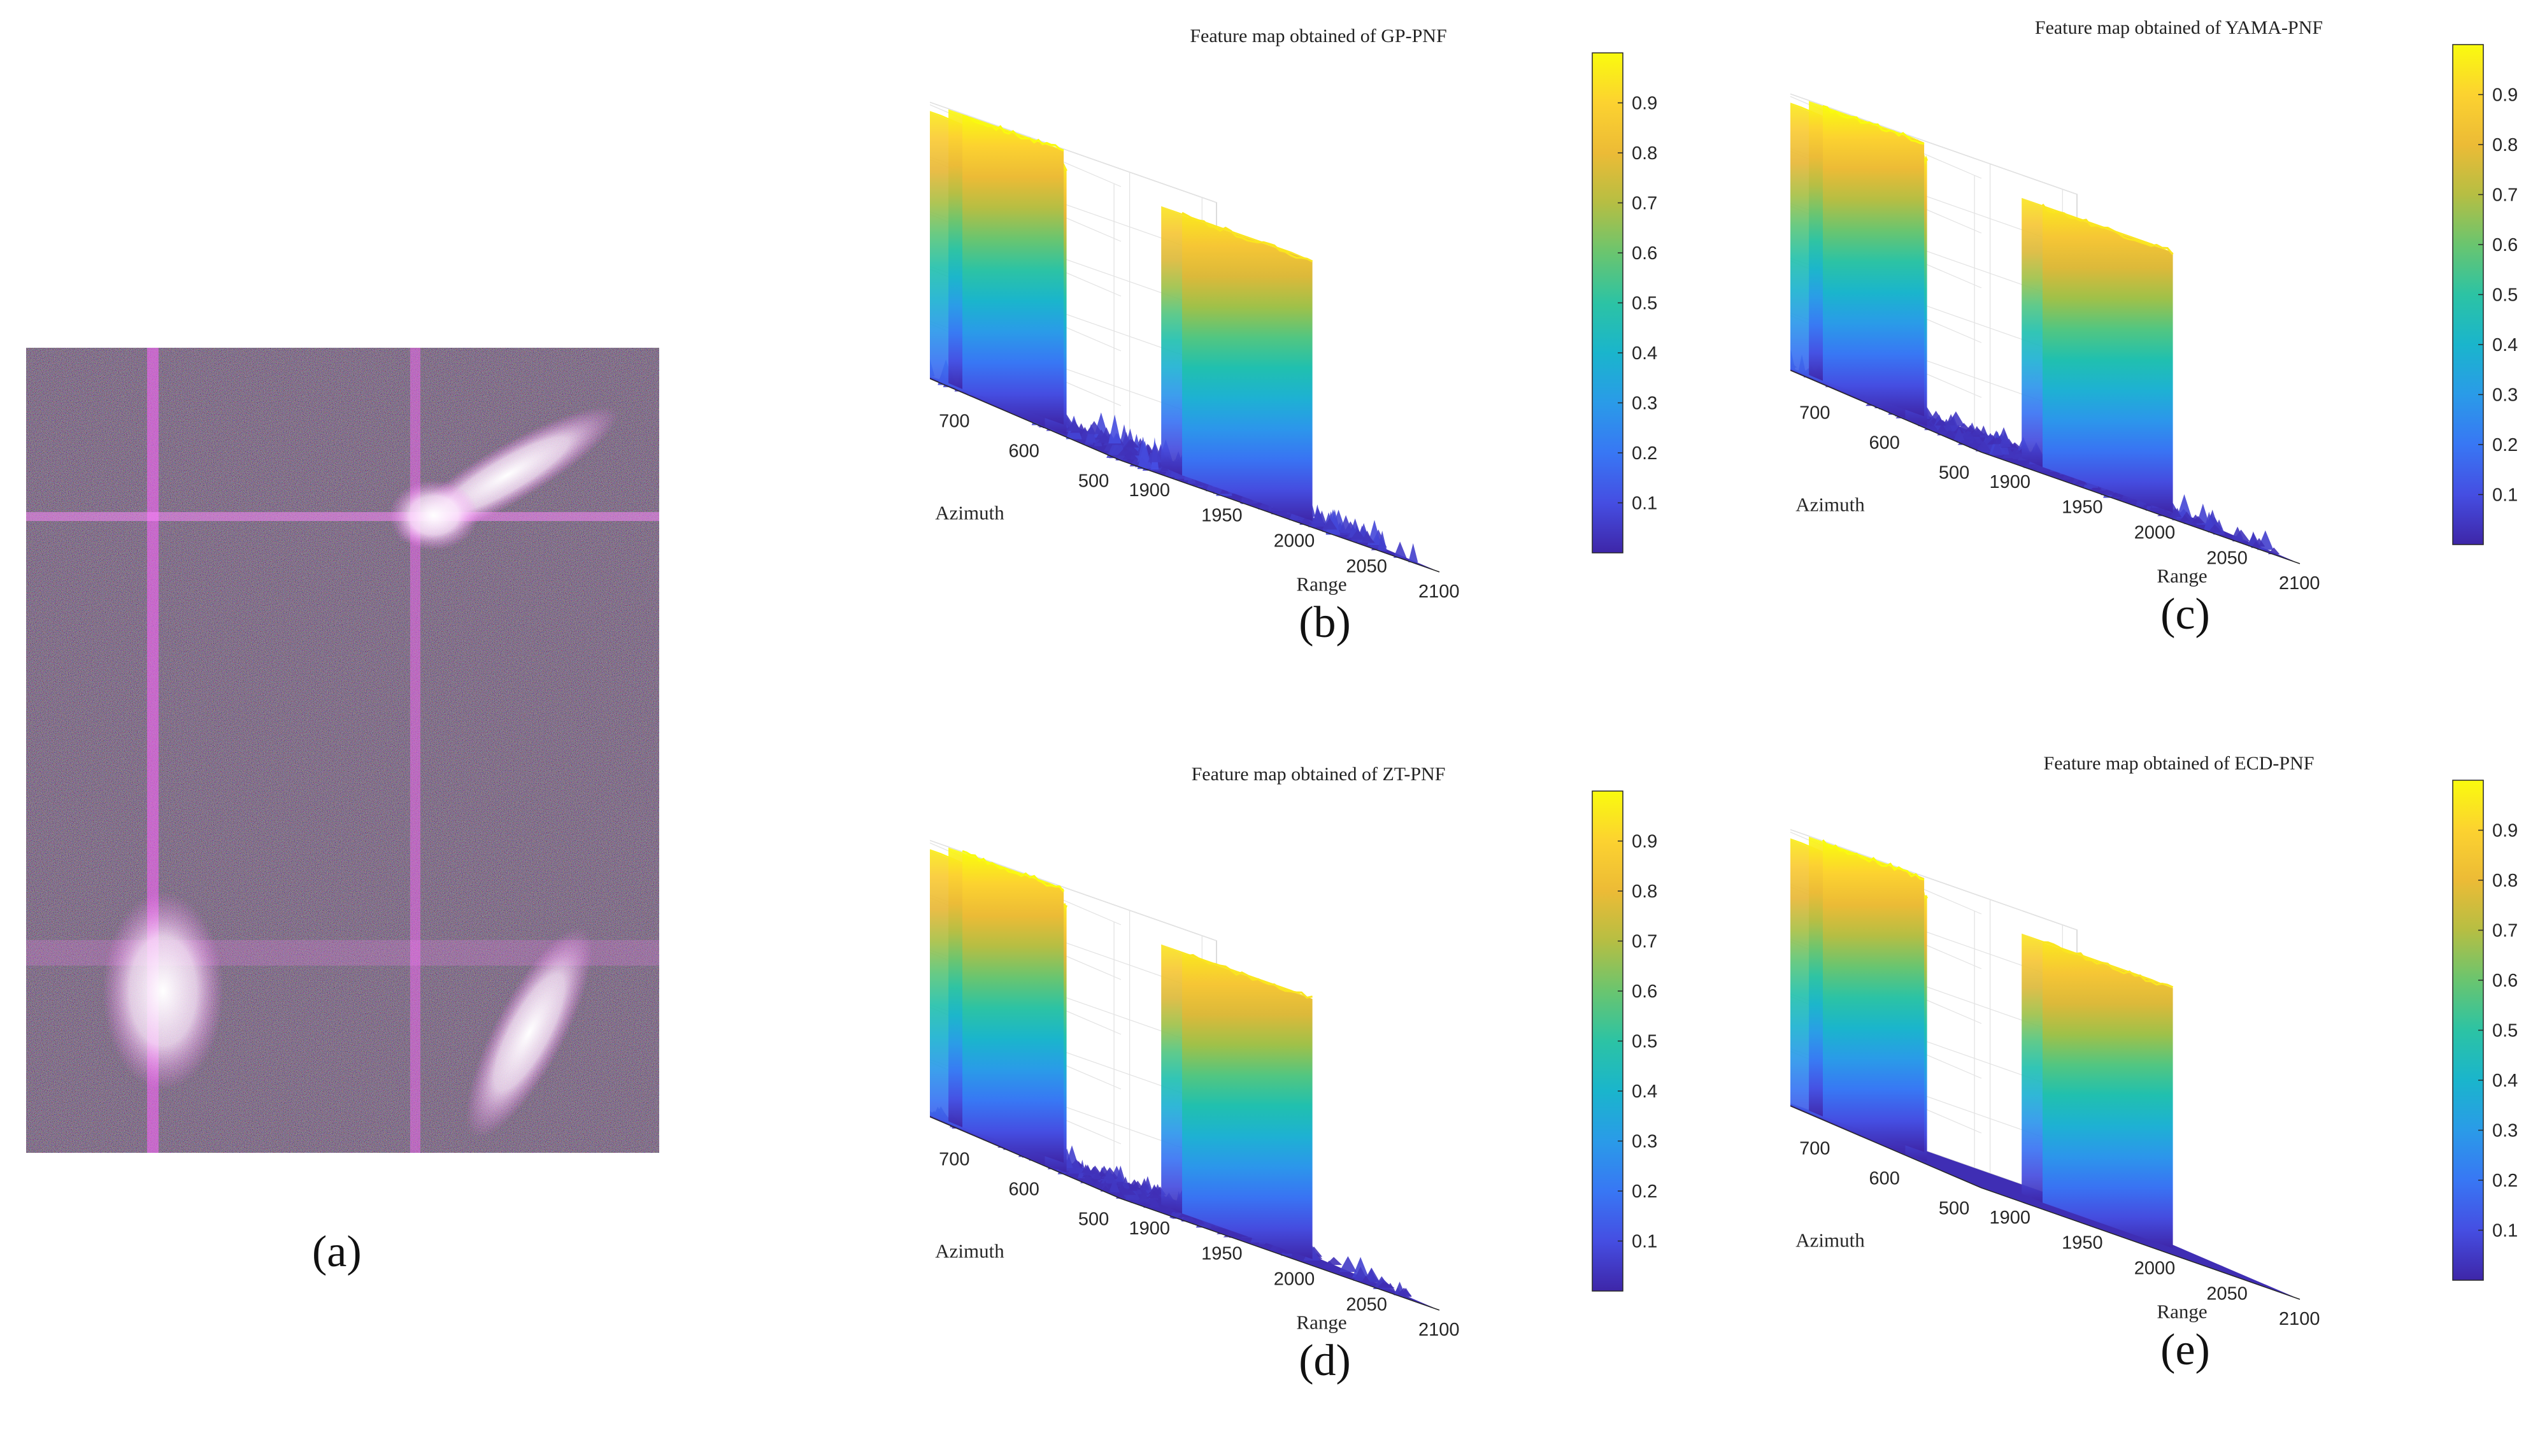  Describe the element at coordinates (530, 1032) in the screenshot. I see `sar-target-lower-right` at that location.